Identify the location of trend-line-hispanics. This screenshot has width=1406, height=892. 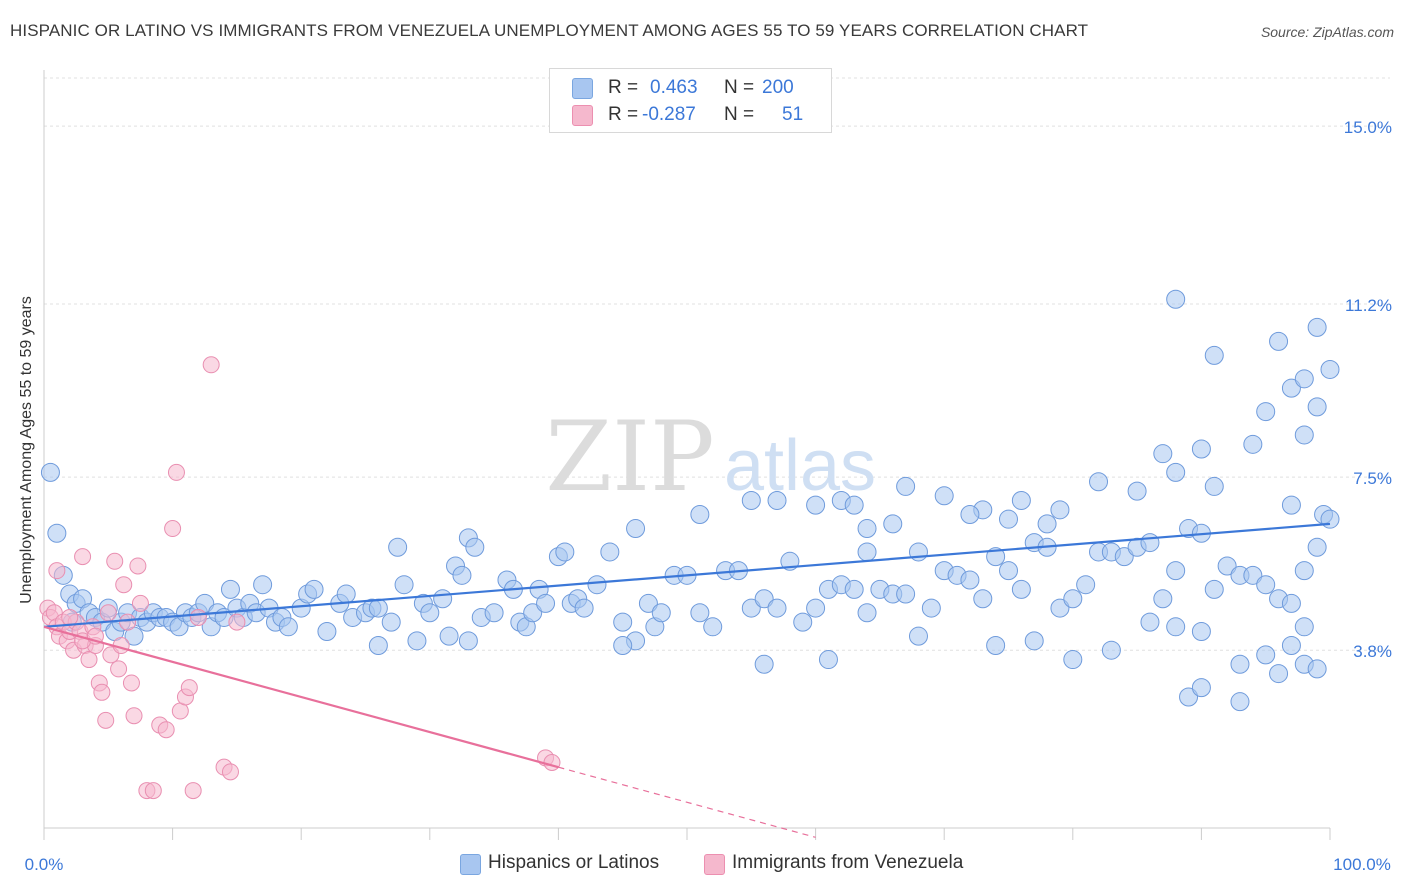
(687, 575).